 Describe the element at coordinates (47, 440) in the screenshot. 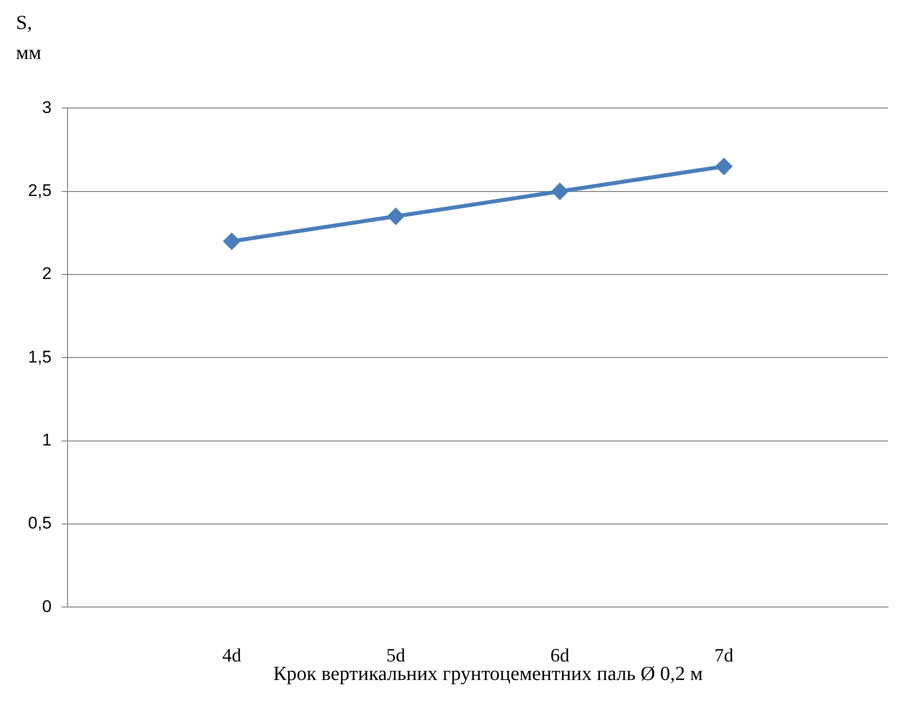

I see `y-tick-label: 1` at that location.